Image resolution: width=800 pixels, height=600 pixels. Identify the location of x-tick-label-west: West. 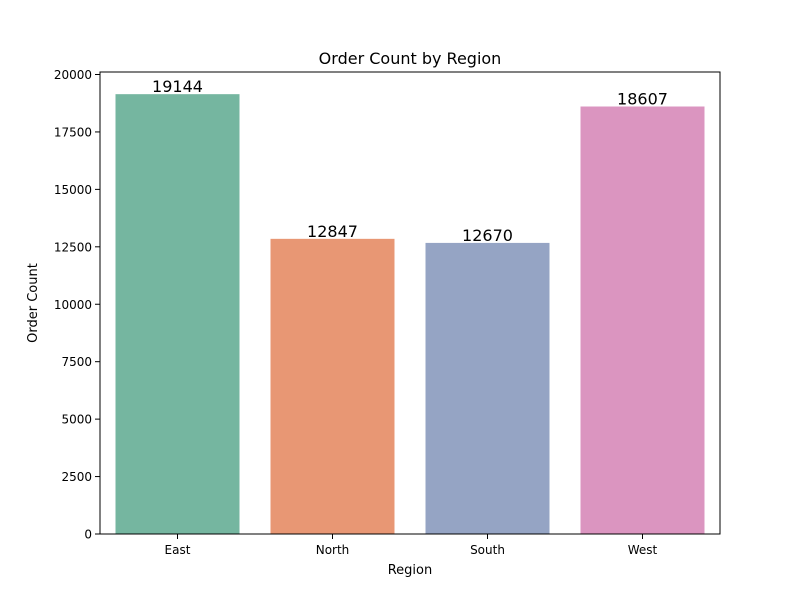
(643, 550).